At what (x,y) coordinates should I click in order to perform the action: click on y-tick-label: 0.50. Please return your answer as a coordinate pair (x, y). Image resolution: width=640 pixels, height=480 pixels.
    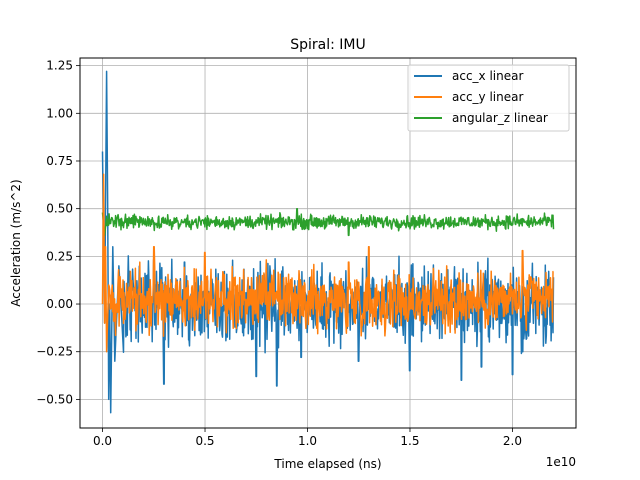
    Looking at the image, I should click on (59, 209).